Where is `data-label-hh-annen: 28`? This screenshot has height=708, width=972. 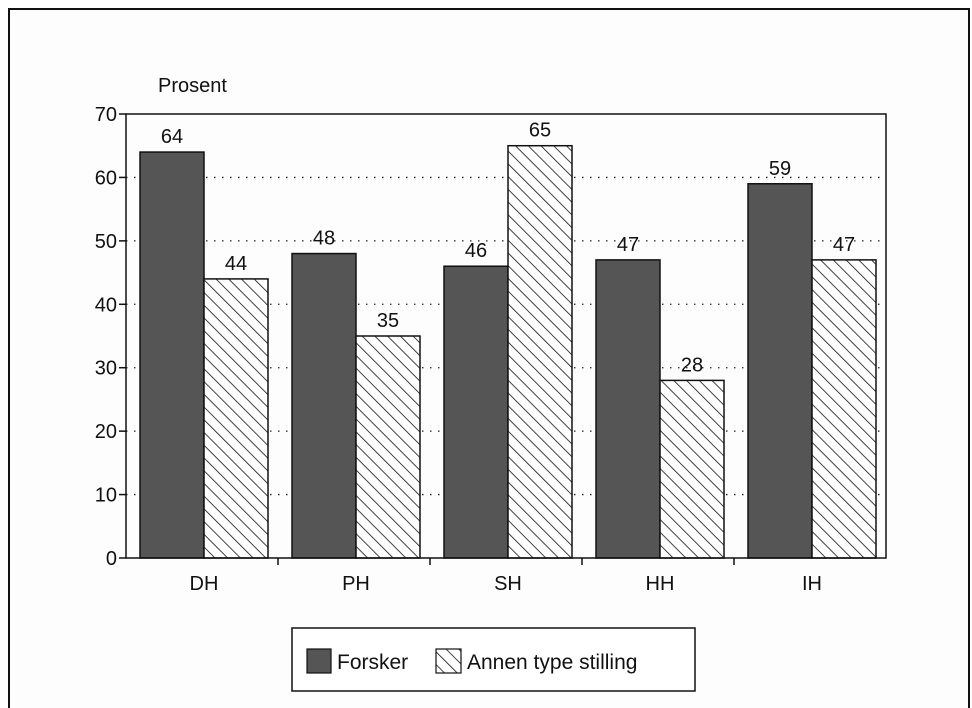
data-label-hh-annen: 28 is located at coordinates (692, 365).